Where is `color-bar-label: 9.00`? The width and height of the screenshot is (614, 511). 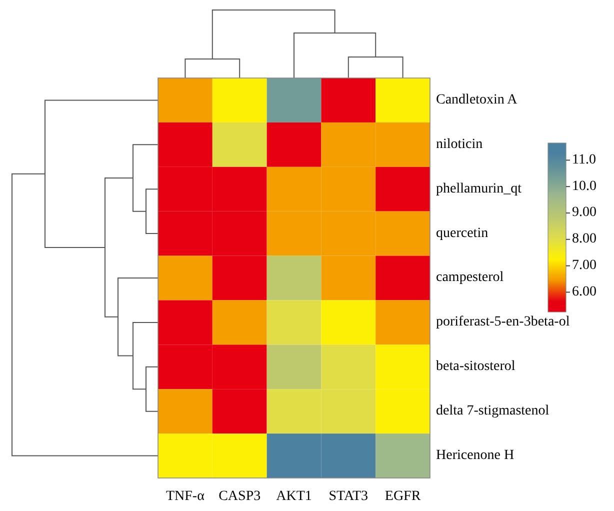
color-bar-label: 9.00 is located at coordinates (584, 212).